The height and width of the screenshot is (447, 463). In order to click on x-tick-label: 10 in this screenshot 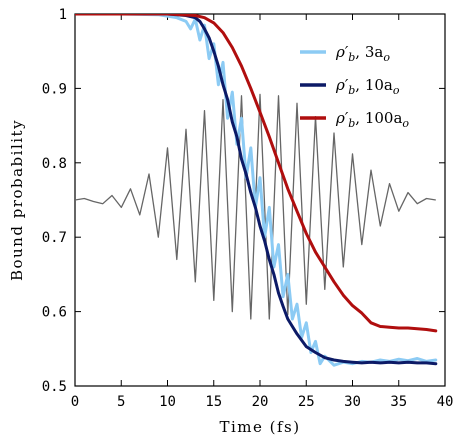, I will do `click(167, 402)`.